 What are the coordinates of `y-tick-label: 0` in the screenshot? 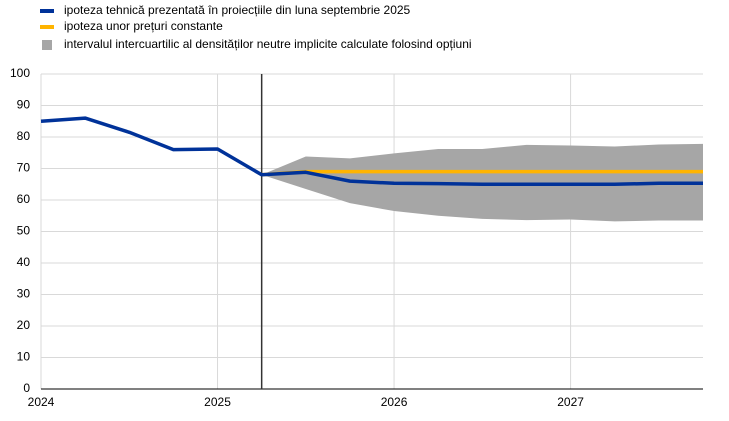 It's located at (26, 388).